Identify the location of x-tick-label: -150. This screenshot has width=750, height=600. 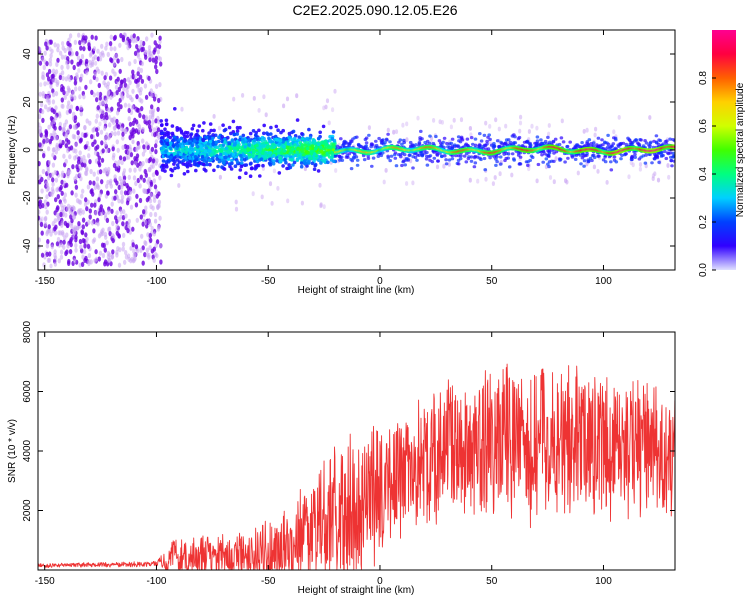
(45, 581).